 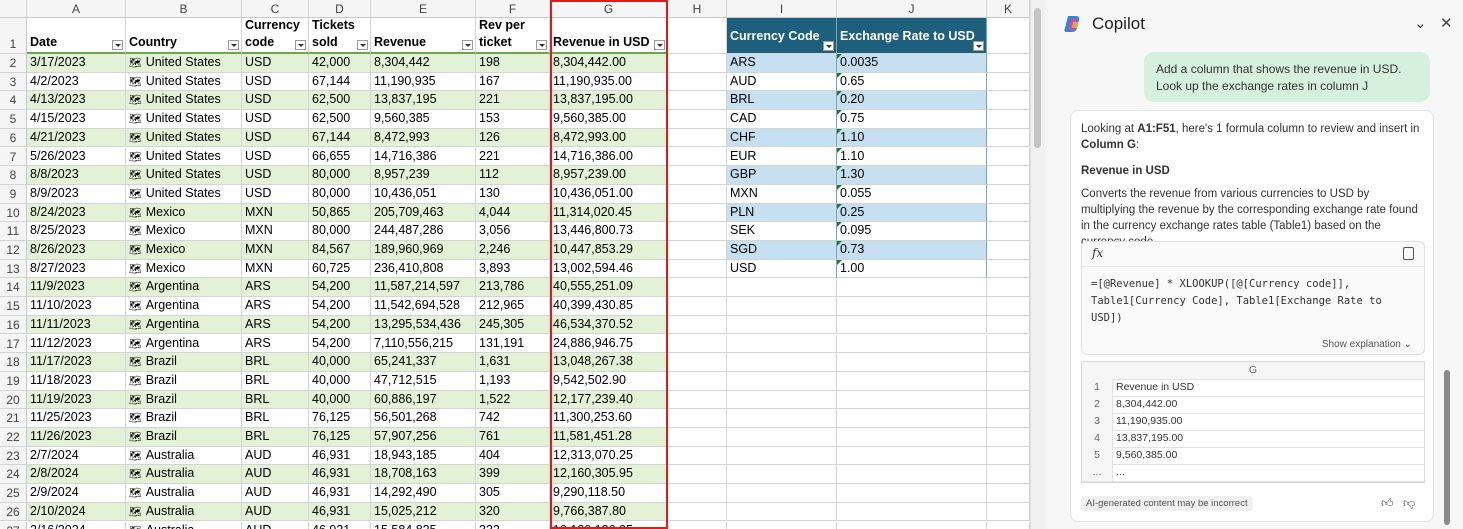 What do you see at coordinates (1420, 23) in the screenshot?
I see `chevron-down-icon: ⌄` at bounding box center [1420, 23].